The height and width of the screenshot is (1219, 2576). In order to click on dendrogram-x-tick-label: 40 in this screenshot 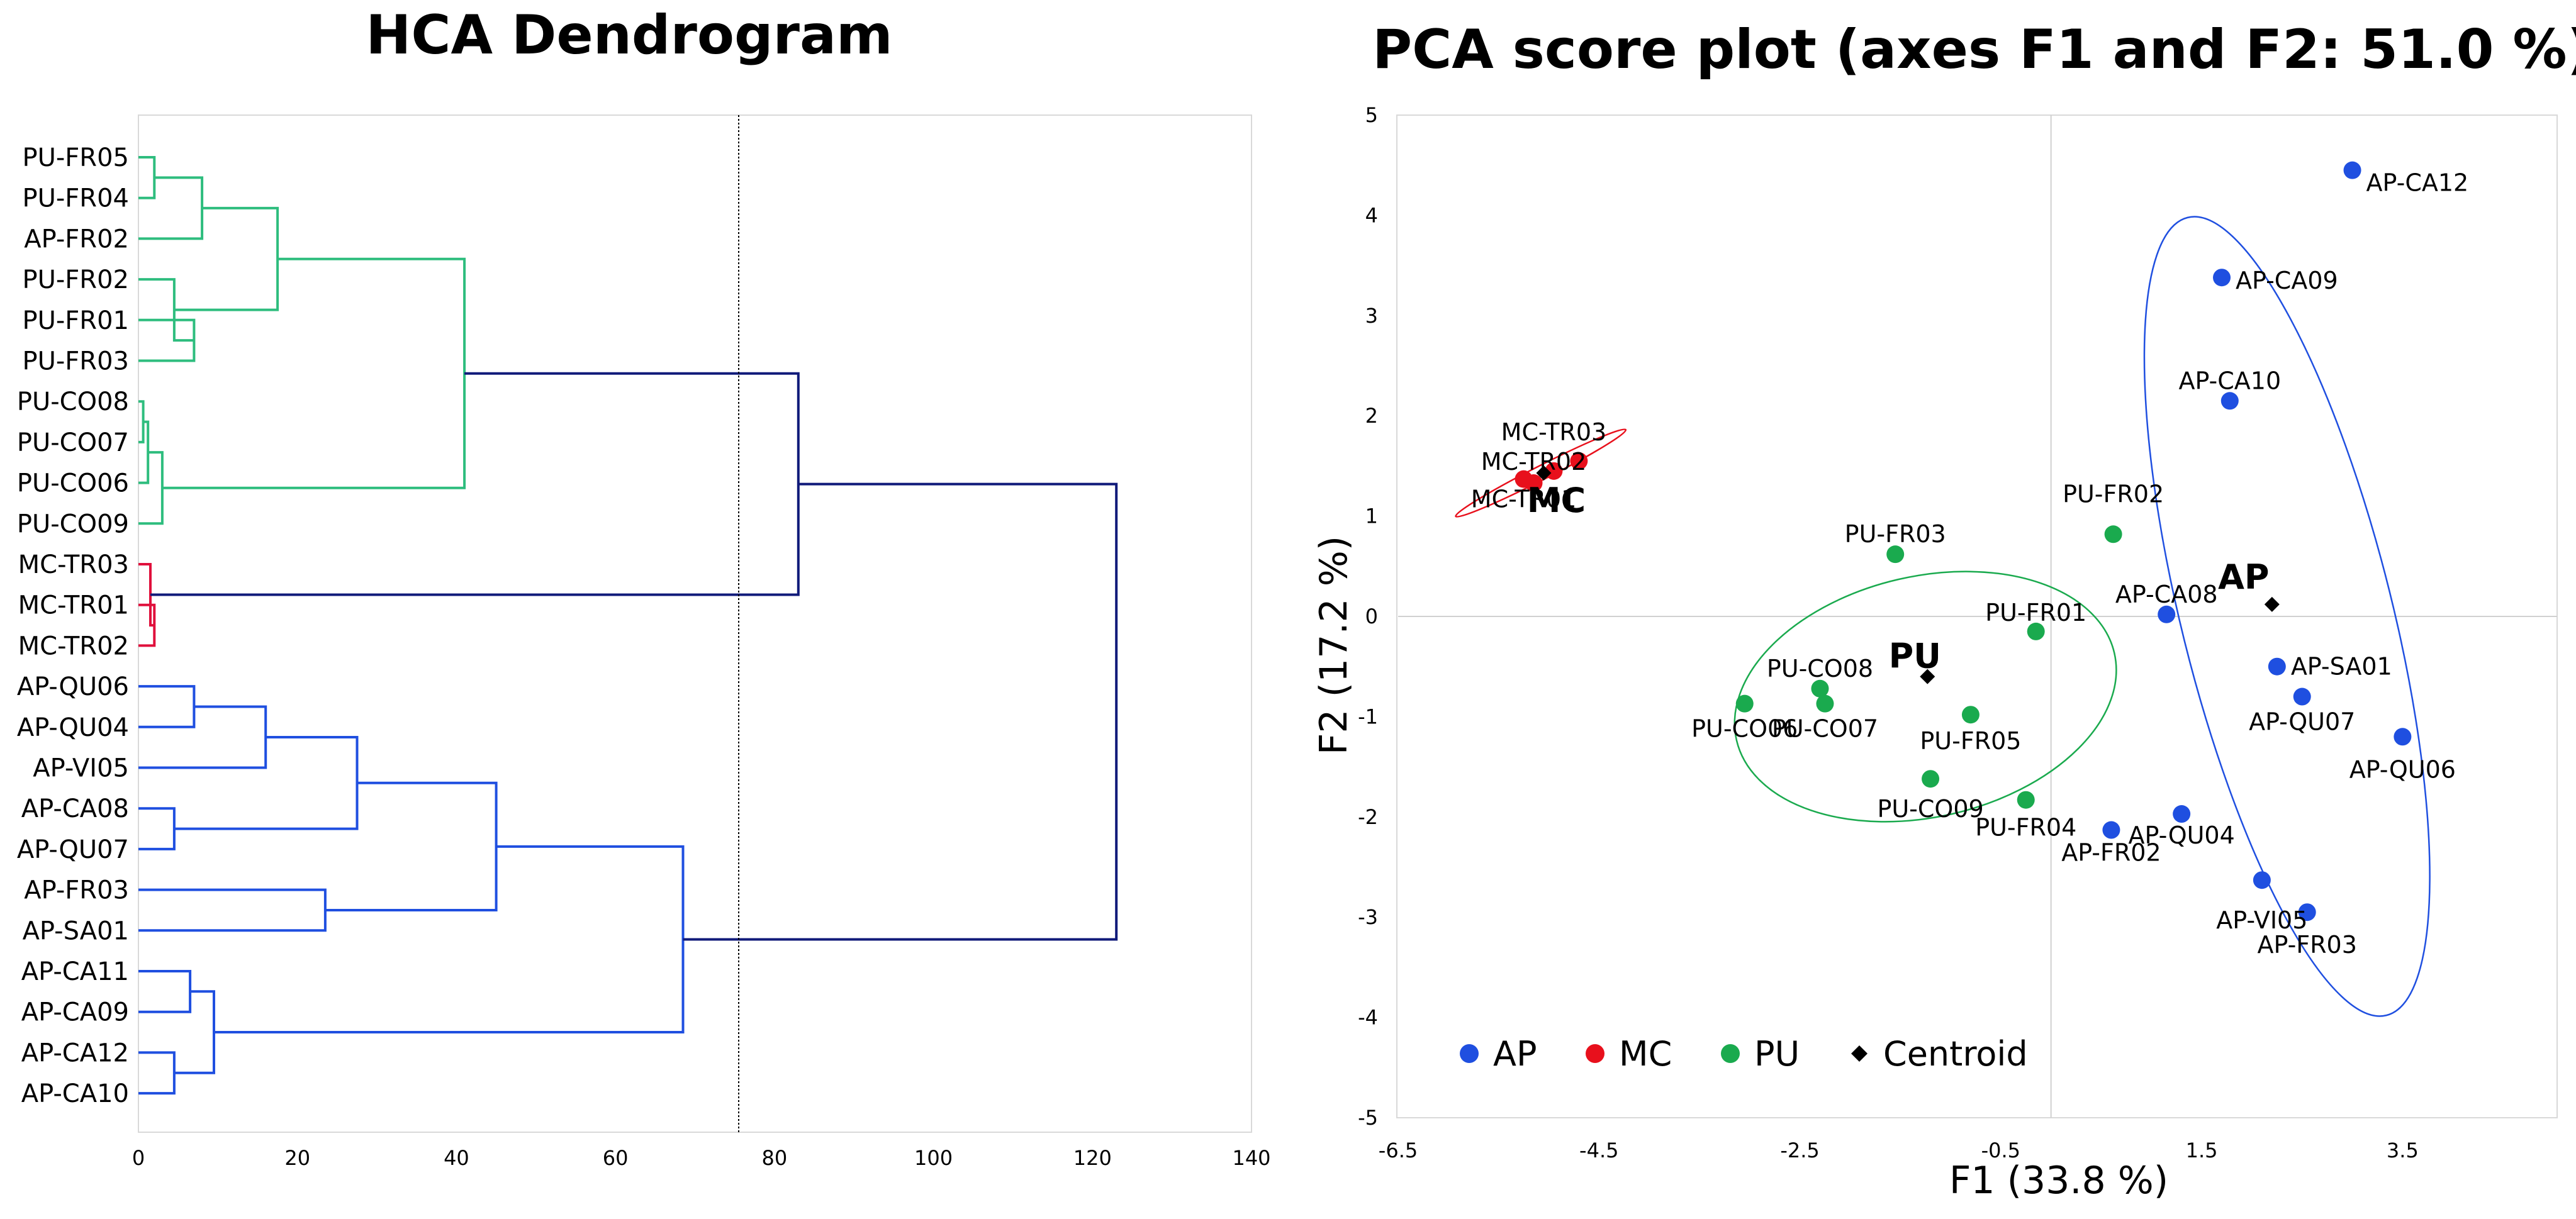, I will do `click(456, 1158)`.